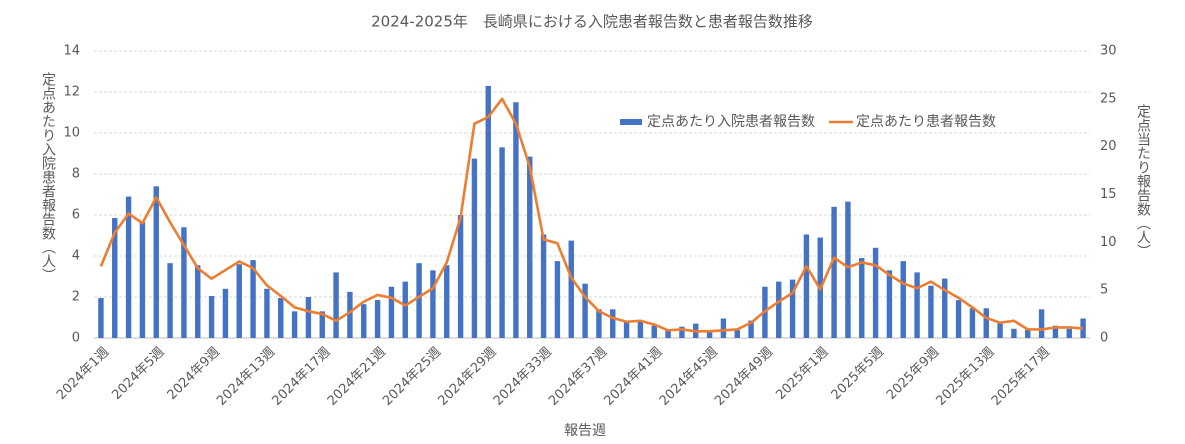 Image resolution: width=1185 pixels, height=444 pixels. I want to click on x-tick-label: 2024年29週, so click(467, 377).